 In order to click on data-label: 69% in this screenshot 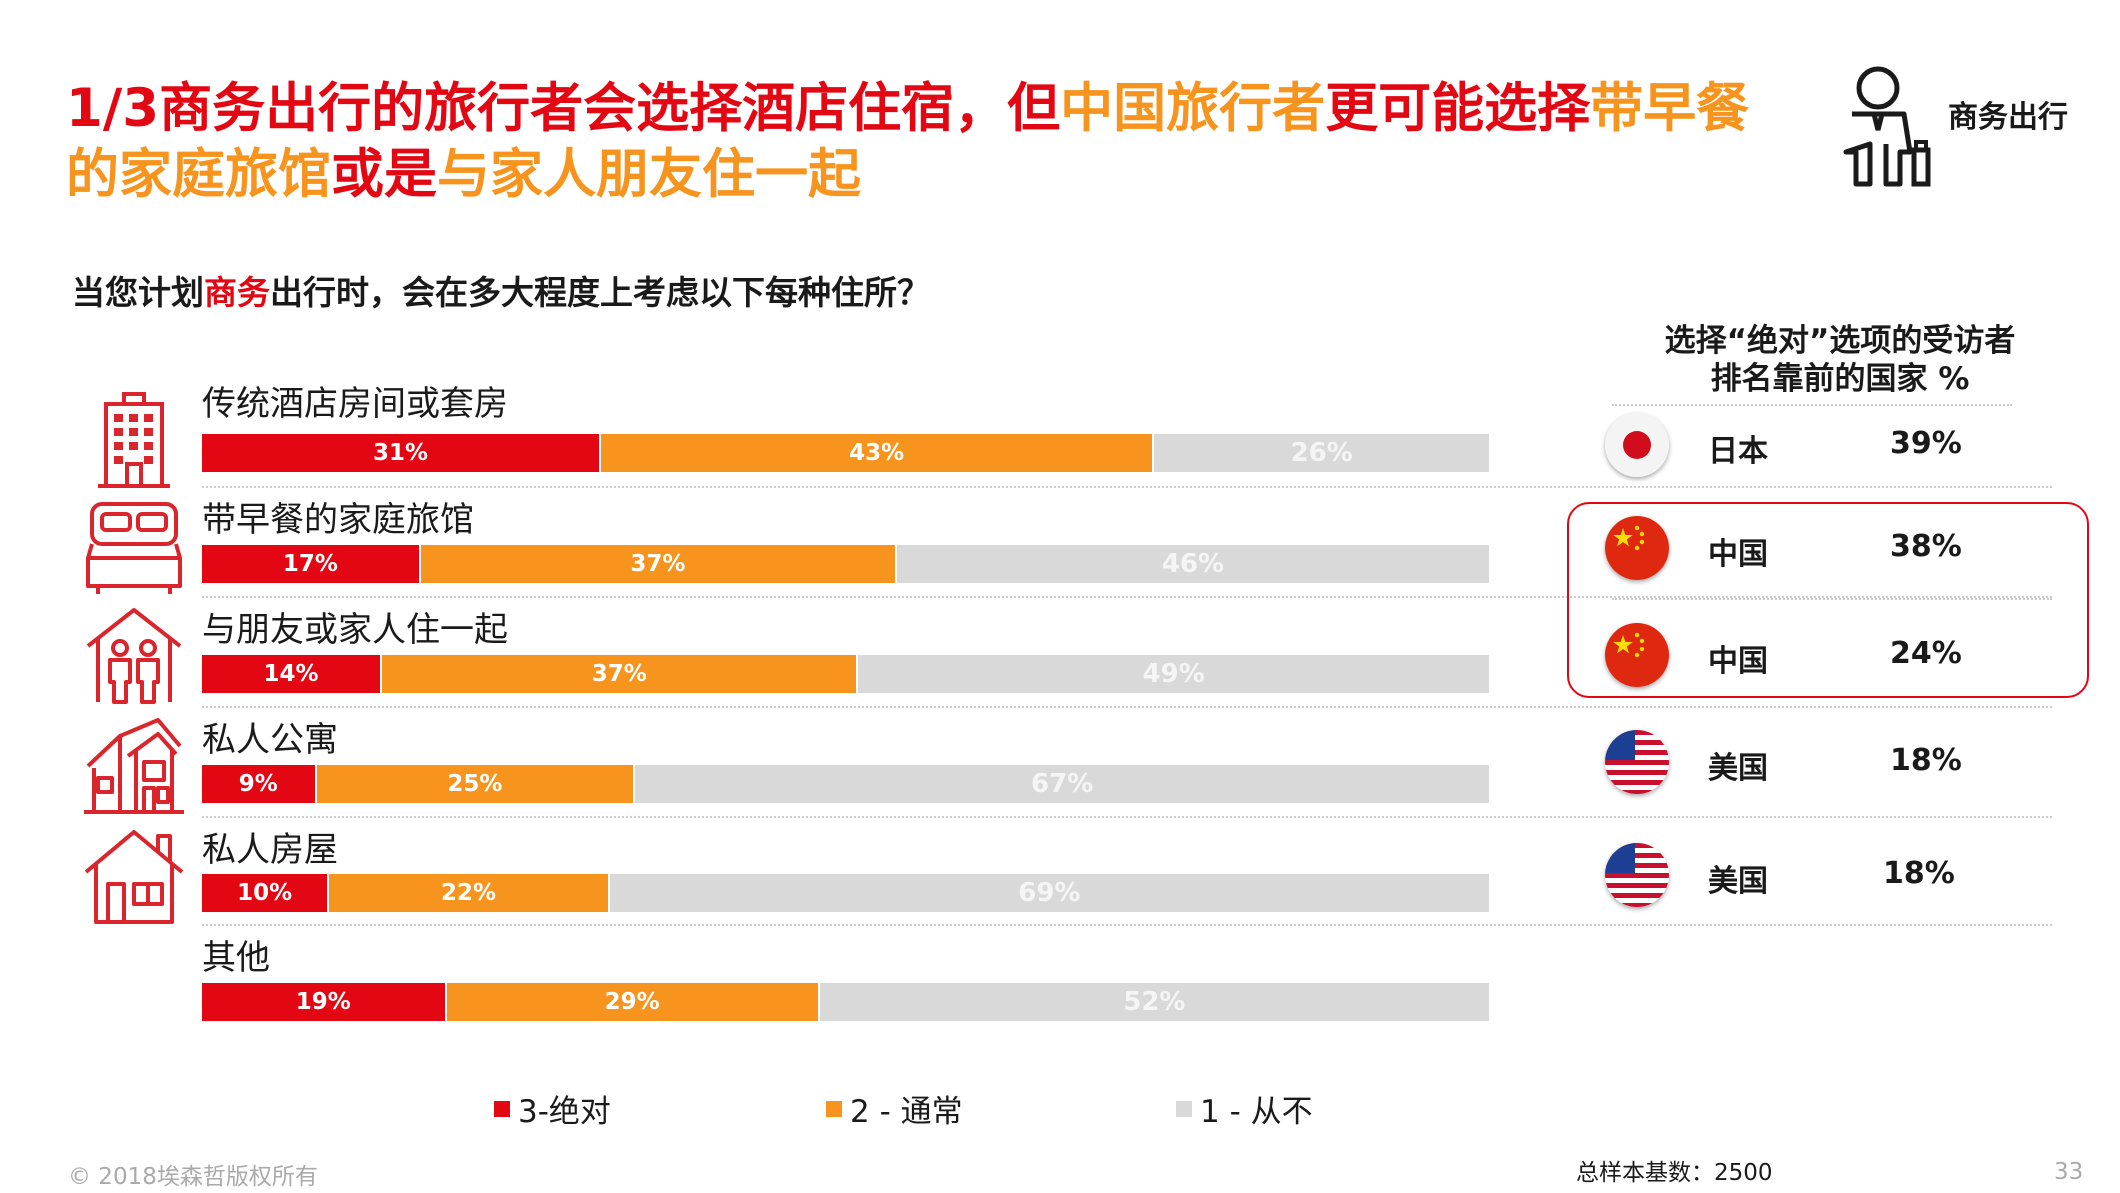, I will do `click(1049, 893)`.